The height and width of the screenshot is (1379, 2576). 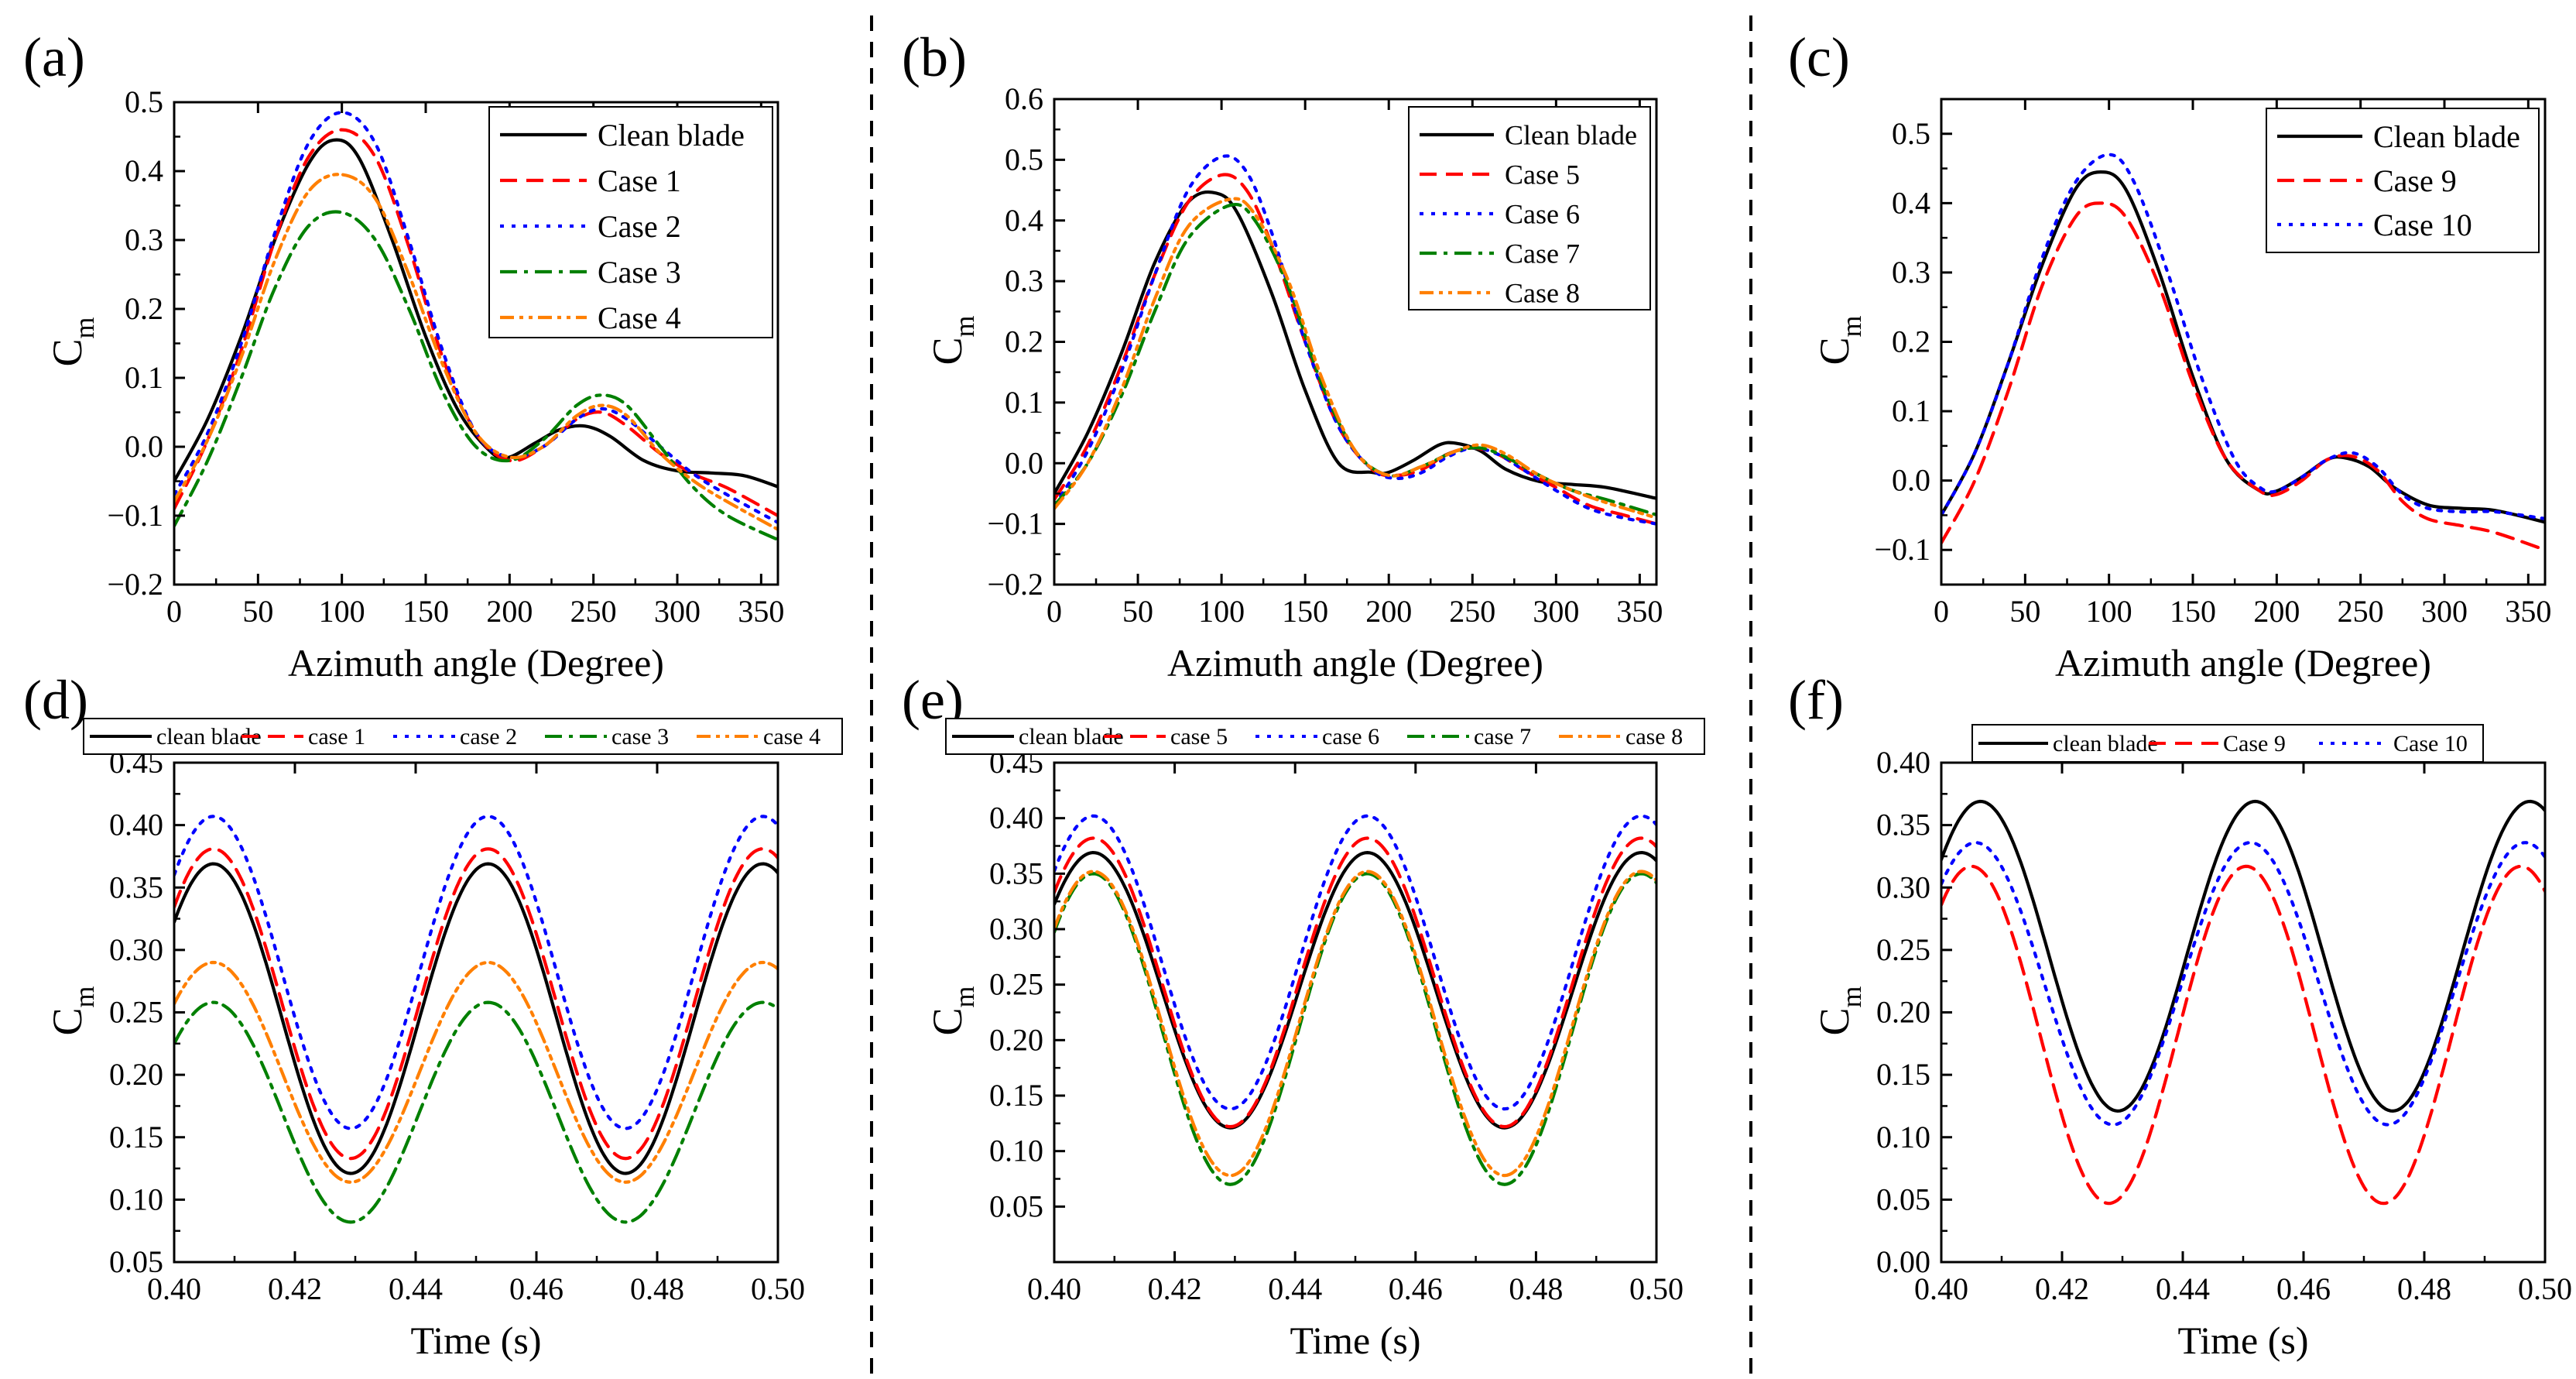 I want to click on x-tick-label: 150, so click(x=2193, y=611).